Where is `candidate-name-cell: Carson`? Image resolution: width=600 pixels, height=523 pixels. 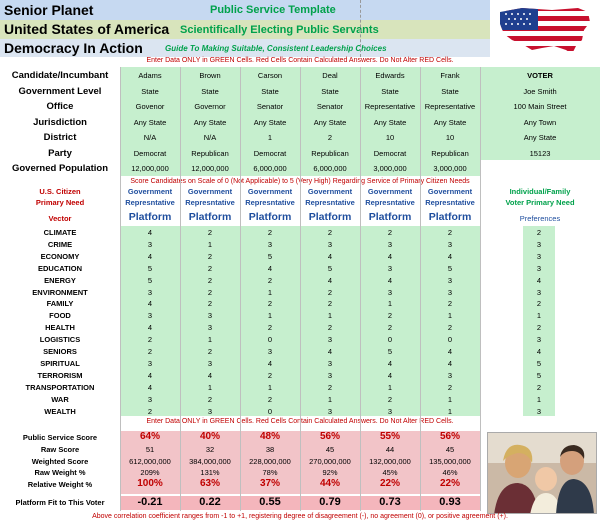 candidate-name-cell: Carson is located at coordinates (270, 75).